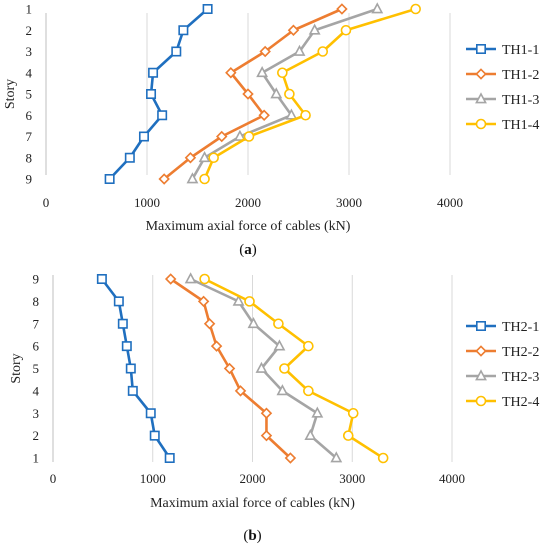 This screenshot has height=550, width=546. I want to click on y-tick-label: 5, so click(36, 368).